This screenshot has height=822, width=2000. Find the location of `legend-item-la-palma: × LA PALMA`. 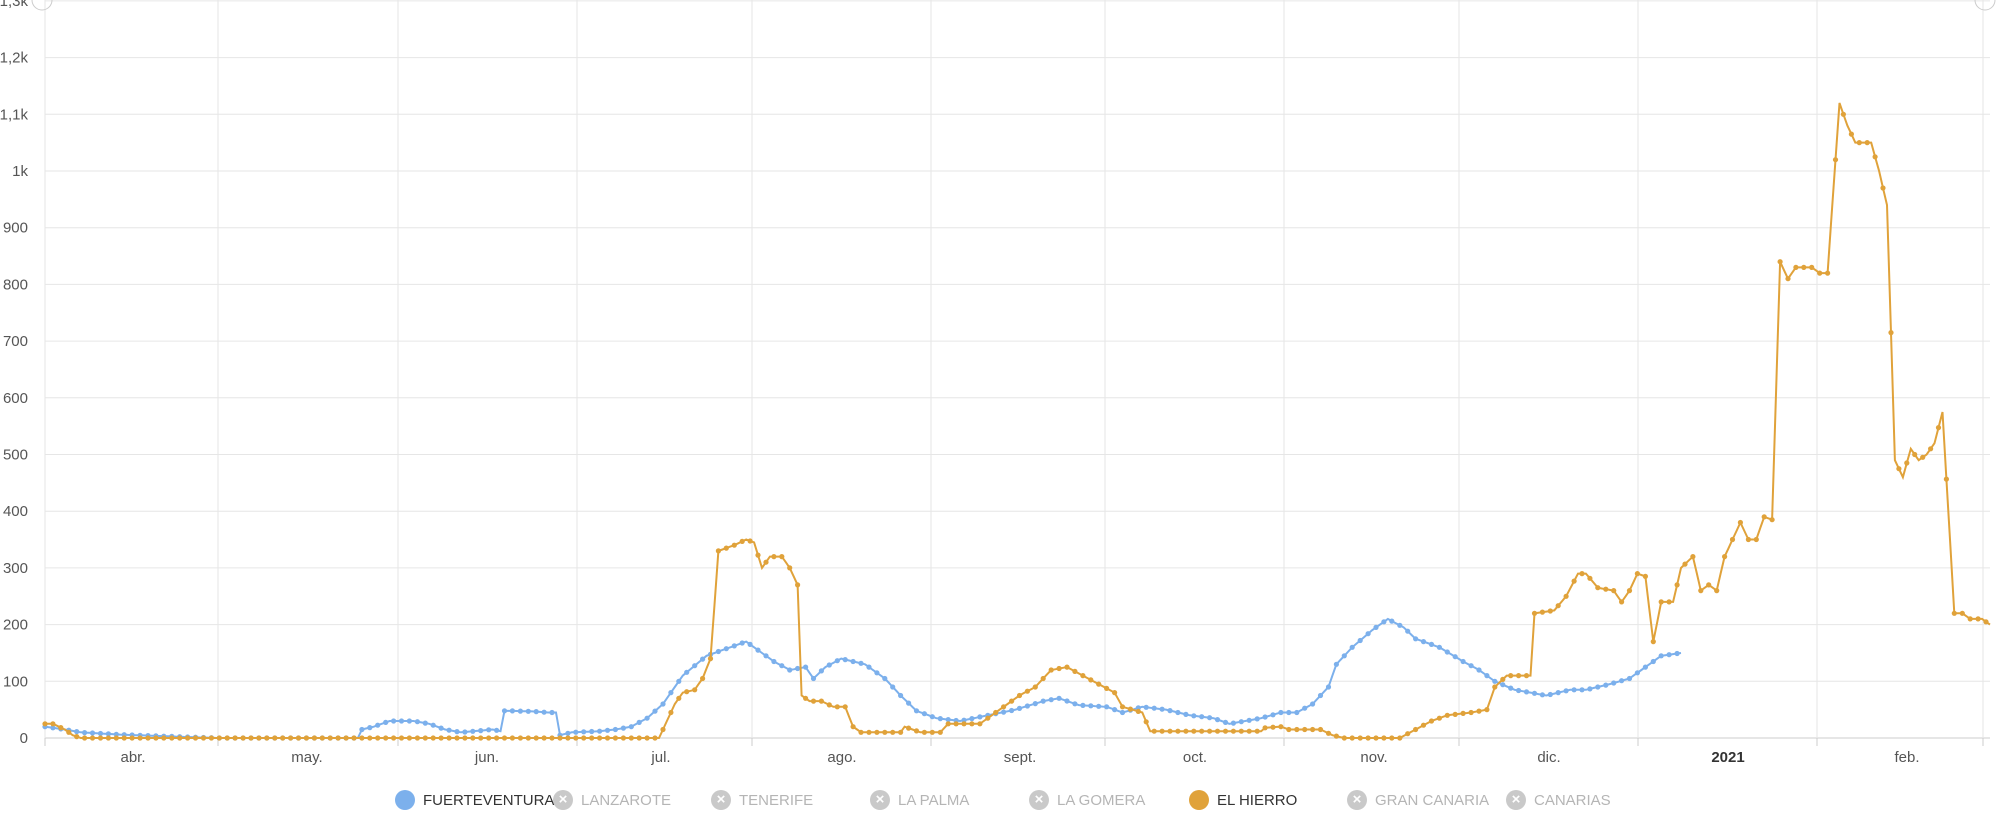

legend-item-la-palma: × LA PALMA is located at coordinates (919, 800).